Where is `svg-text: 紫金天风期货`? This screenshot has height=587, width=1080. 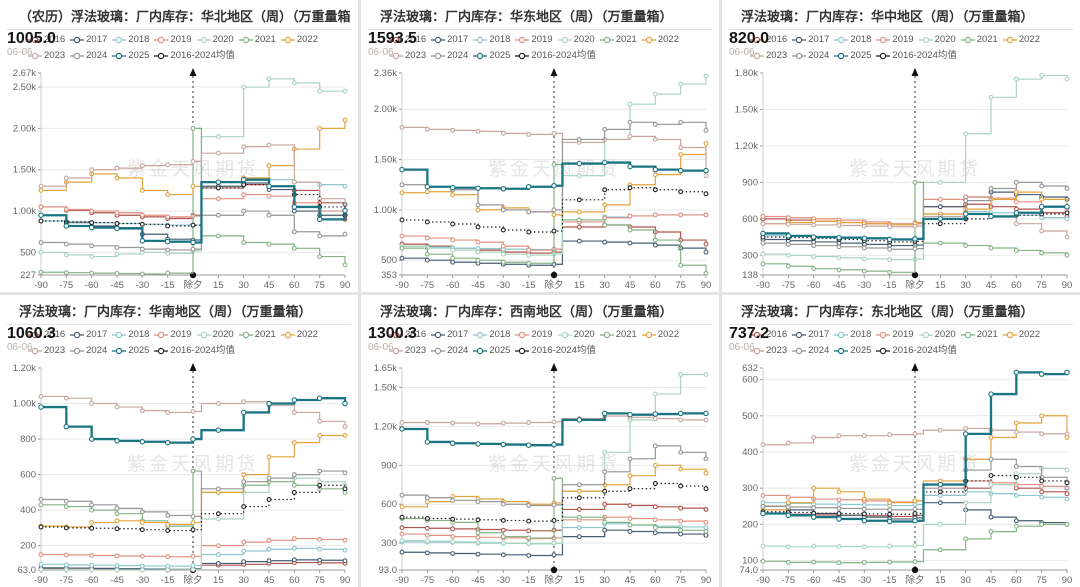 svg-text: 紫金天风期货 is located at coordinates (915, 169).